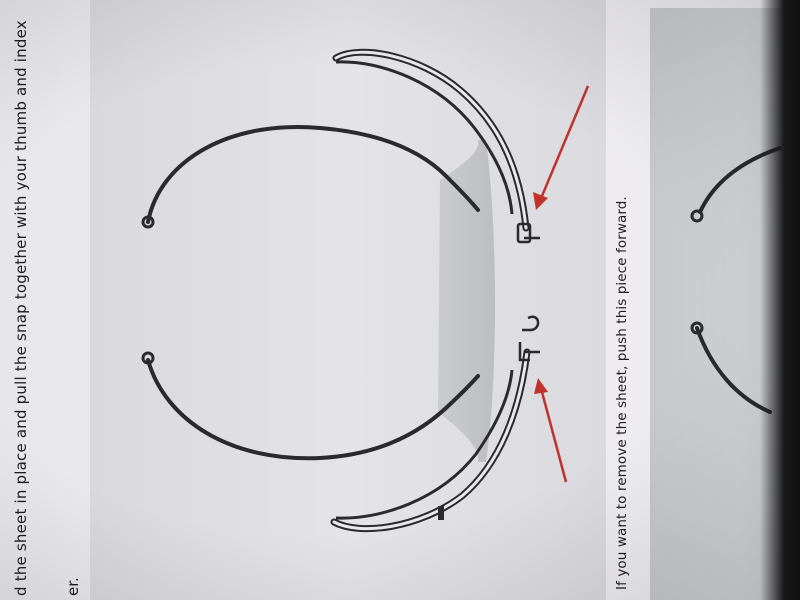  Describe the element at coordinates (561, 147) in the screenshot. I see `red-arrow-top` at that location.